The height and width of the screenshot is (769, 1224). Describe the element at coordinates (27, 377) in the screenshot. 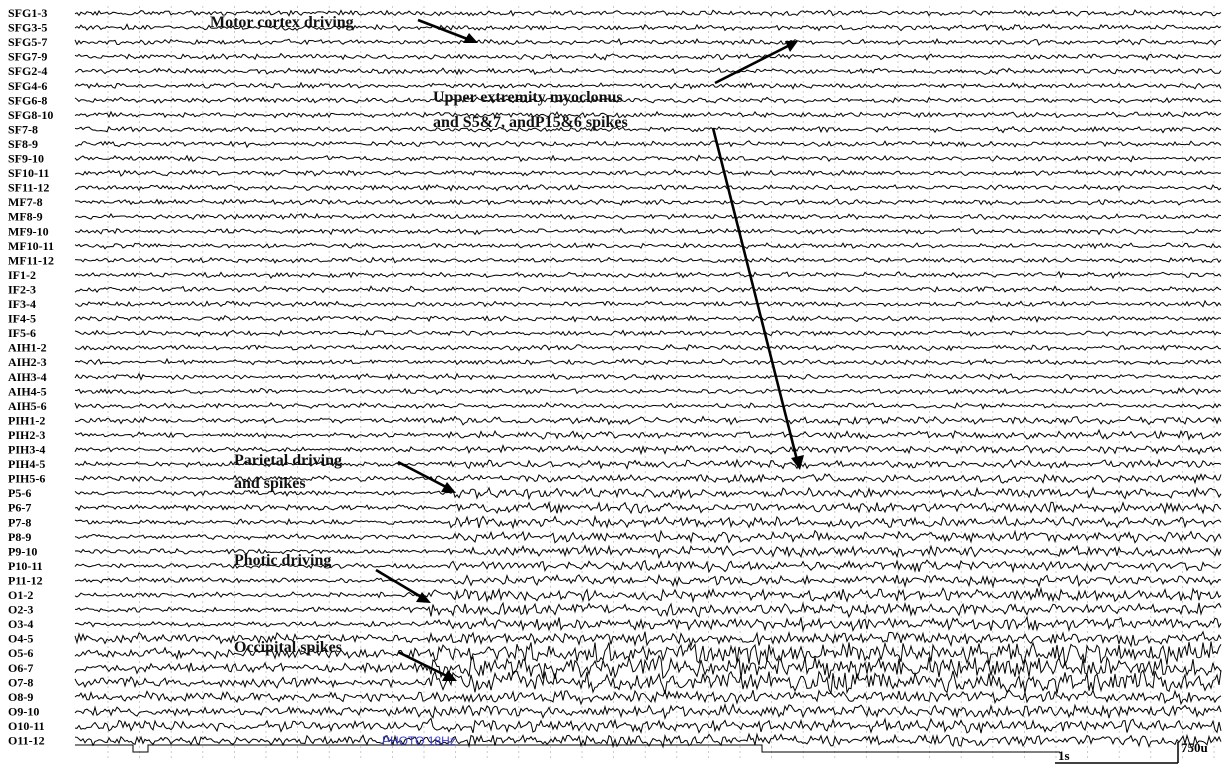

I see `channel-label: AIH3-4` at that location.